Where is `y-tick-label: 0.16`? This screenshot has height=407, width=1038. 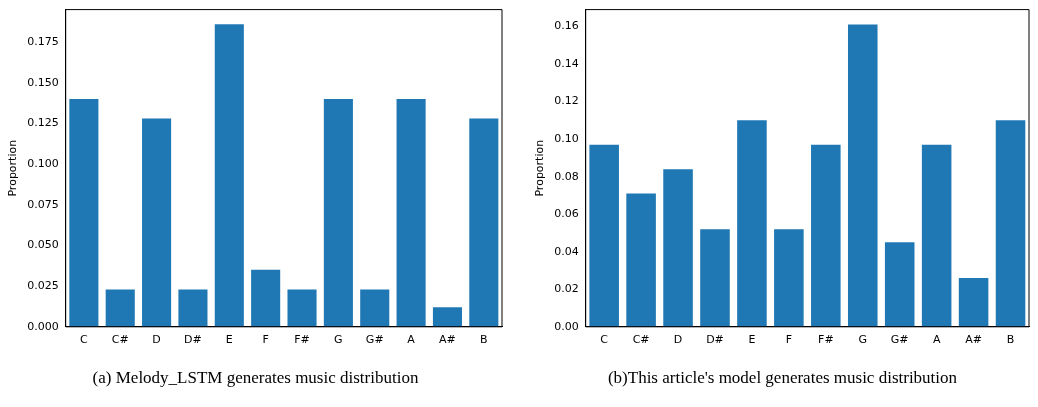
y-tick-label: 0.16 is located at coordinates (566, 26).